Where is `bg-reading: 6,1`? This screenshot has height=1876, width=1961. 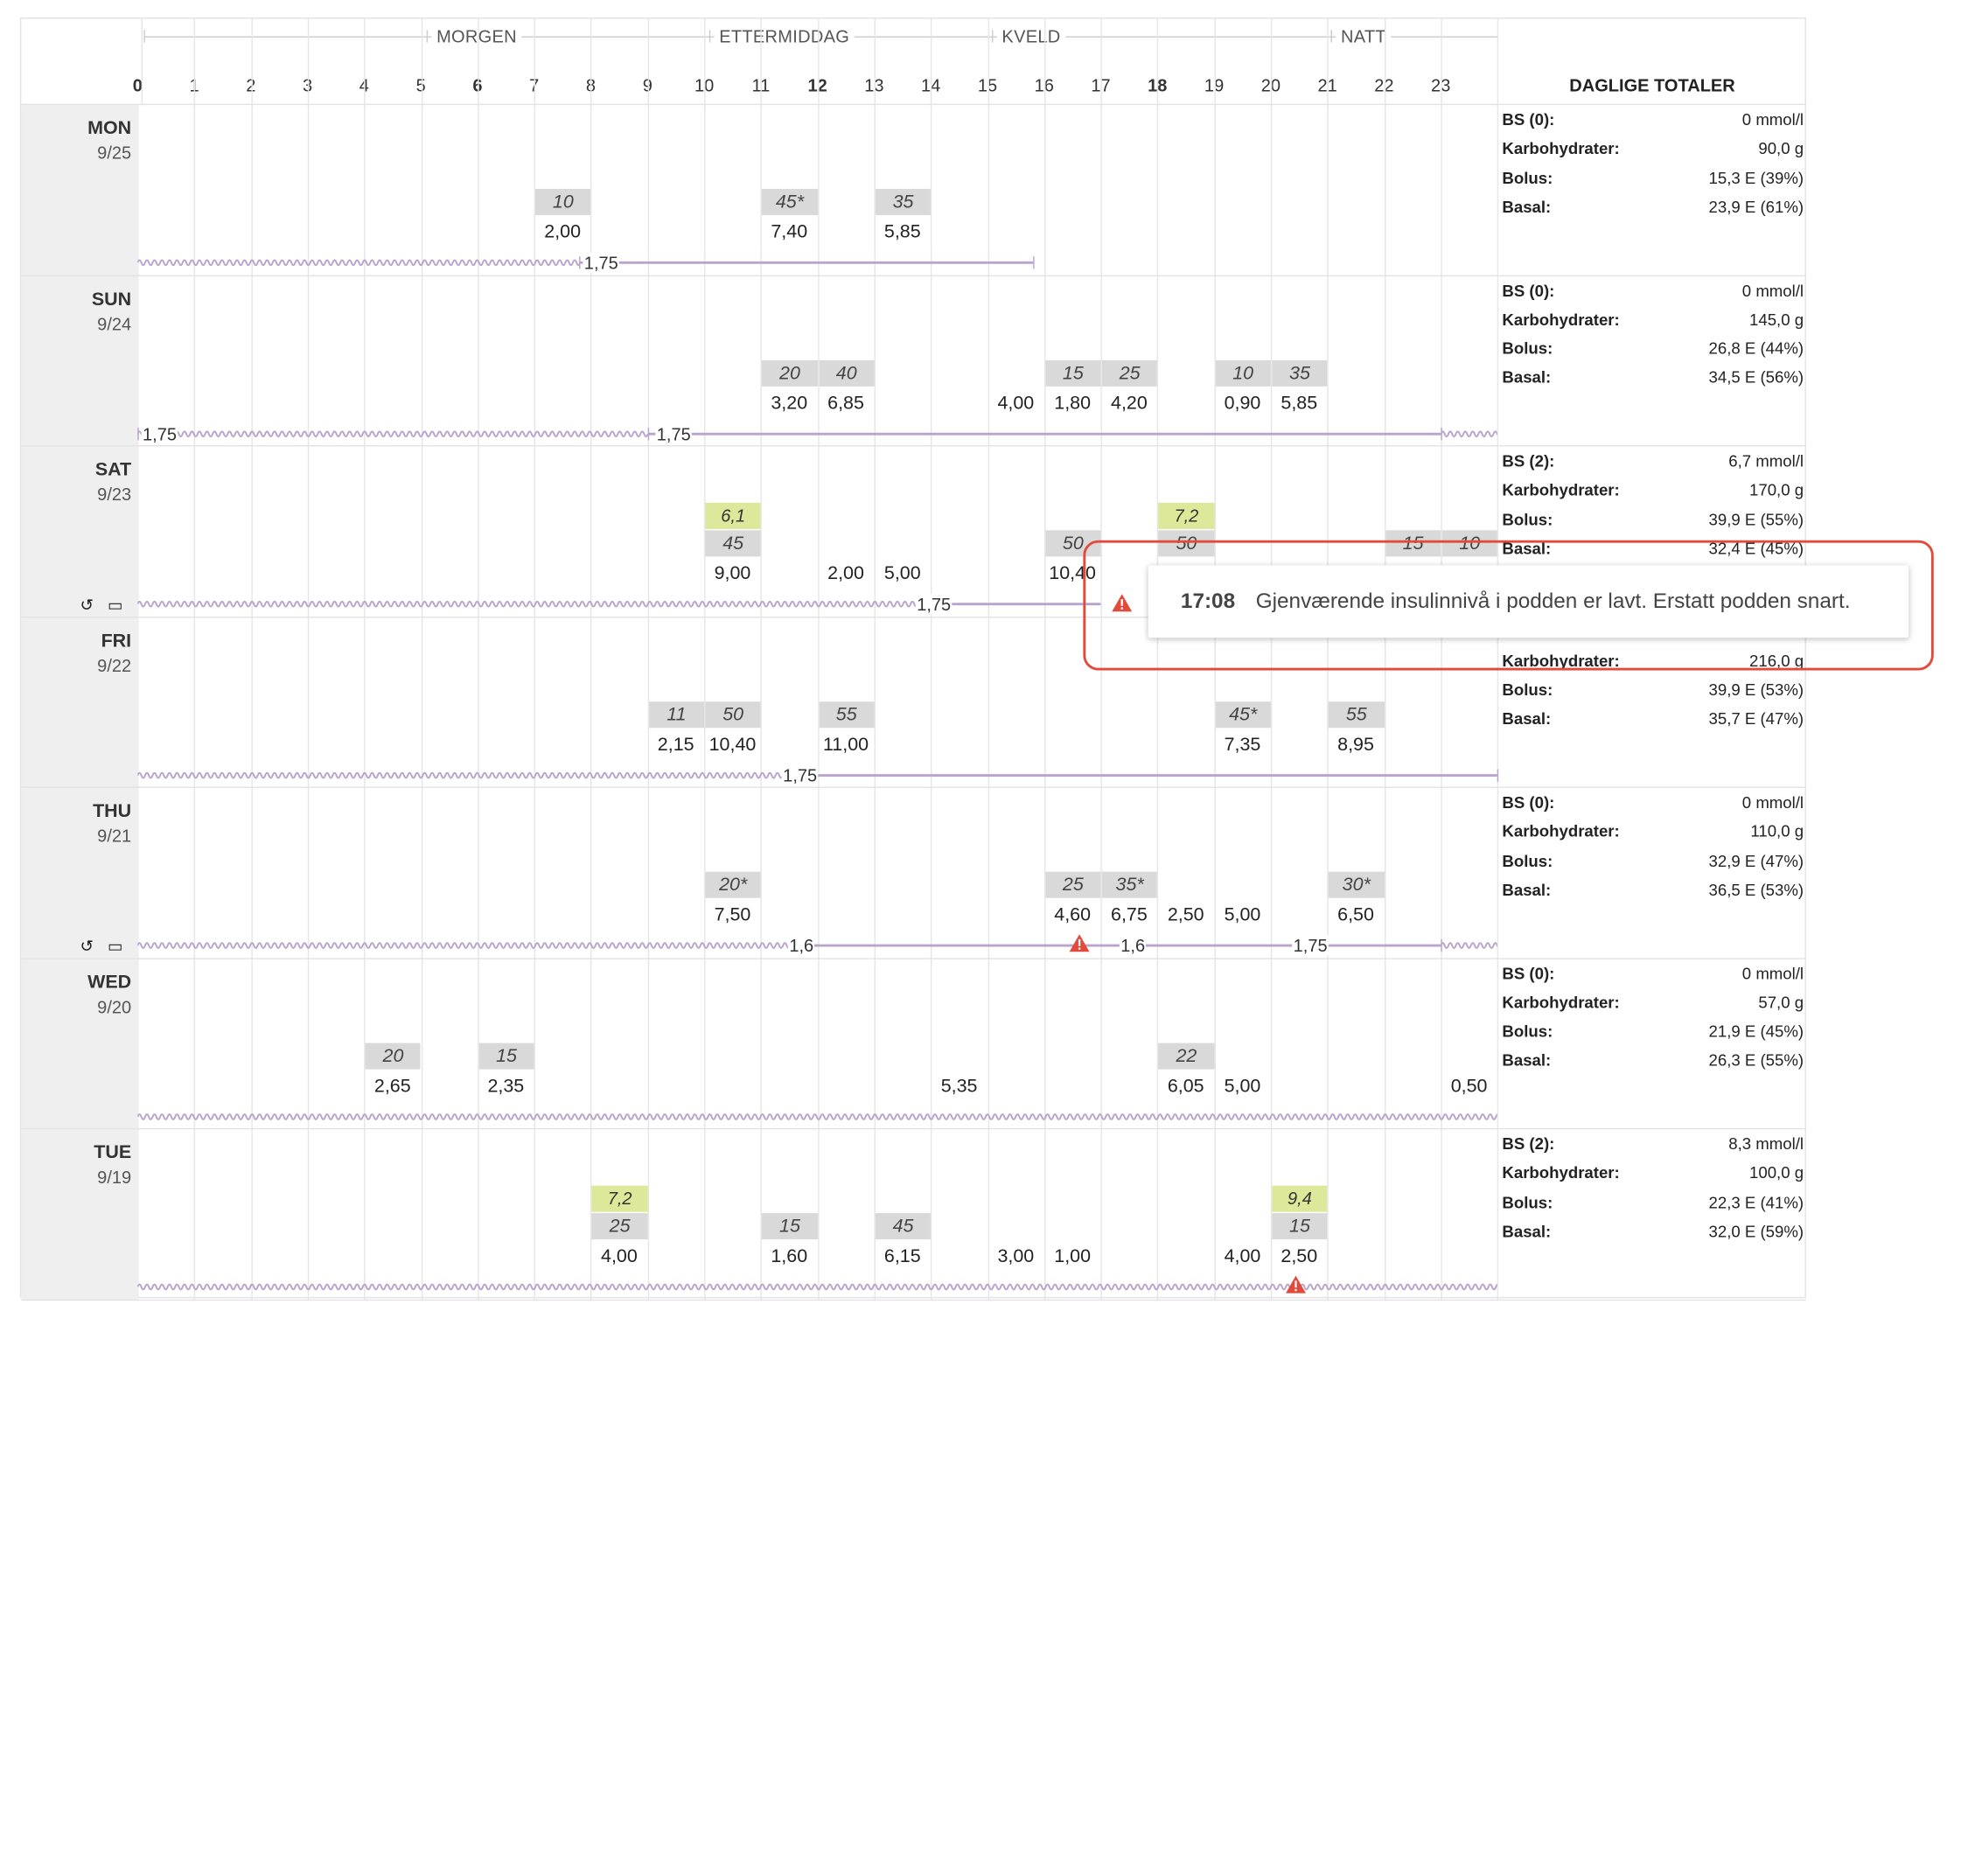
bg-reading: 6,1 is located at coordinates (733, 515).